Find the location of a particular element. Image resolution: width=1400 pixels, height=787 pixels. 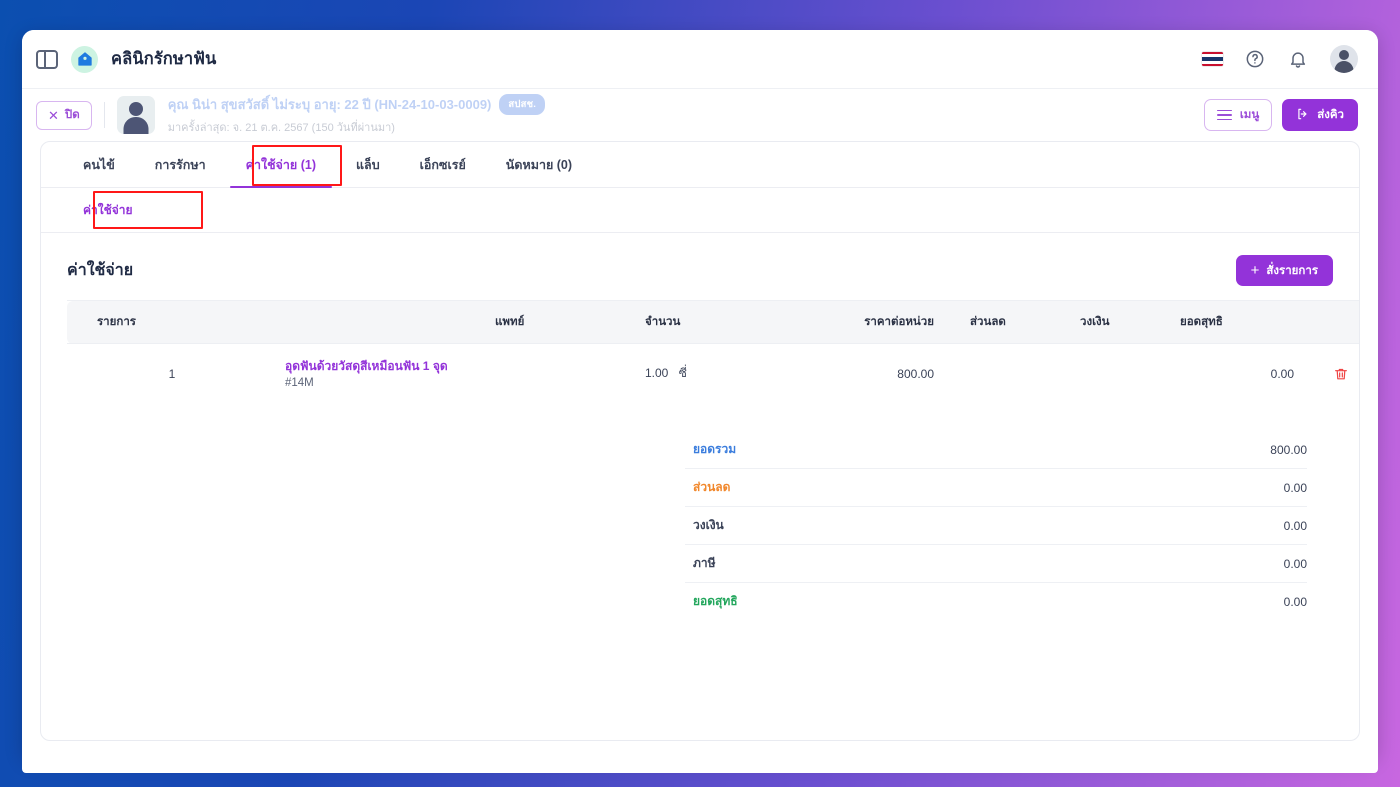

row-actions-cell is located at coordinates (1340, 374).